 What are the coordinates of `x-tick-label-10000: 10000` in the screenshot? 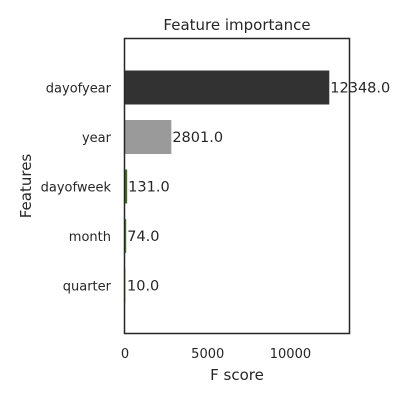 It's located at (290, 354).